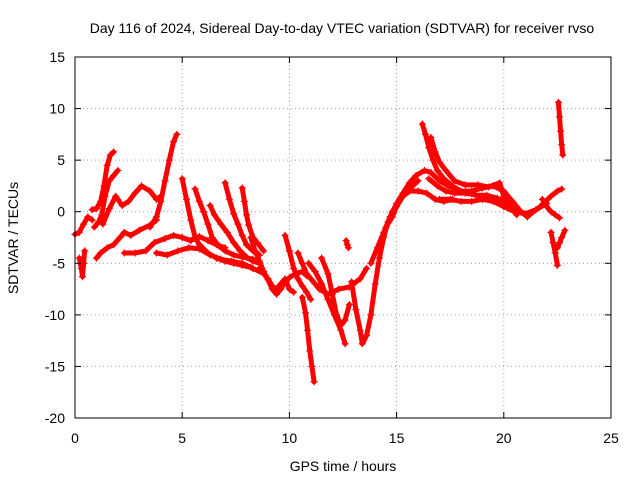 This screenshot has width=640, height=480. What do you see at coordinates (611, 438) in the screenshot?
I see `x-tick-label: 25` at bounding box center [611, 438].